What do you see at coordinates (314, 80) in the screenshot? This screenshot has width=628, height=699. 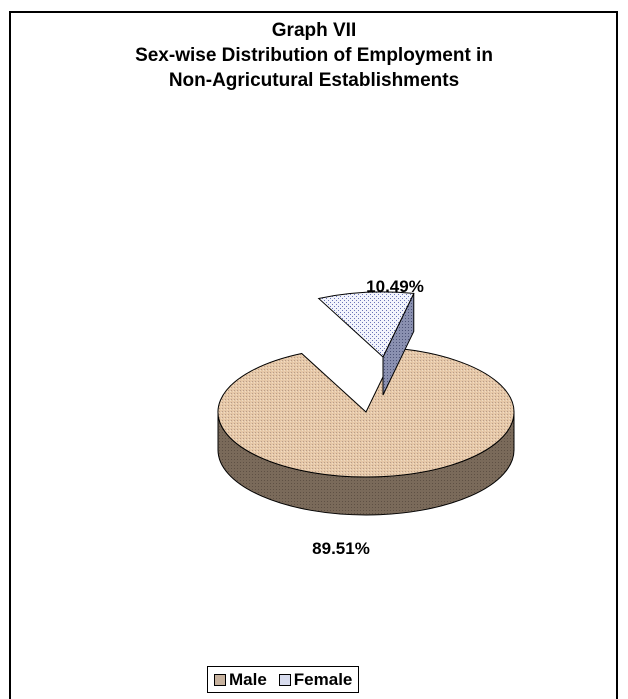 I see `title-line-3: Non-Agricutural Establishments` at bounding box center [314, 80].